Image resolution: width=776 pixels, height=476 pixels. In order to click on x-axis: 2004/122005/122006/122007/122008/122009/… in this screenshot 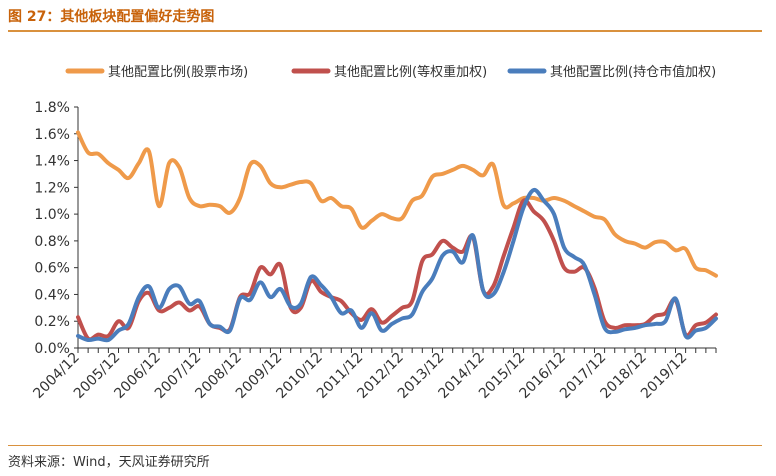, I will do `click(373, 374)`.